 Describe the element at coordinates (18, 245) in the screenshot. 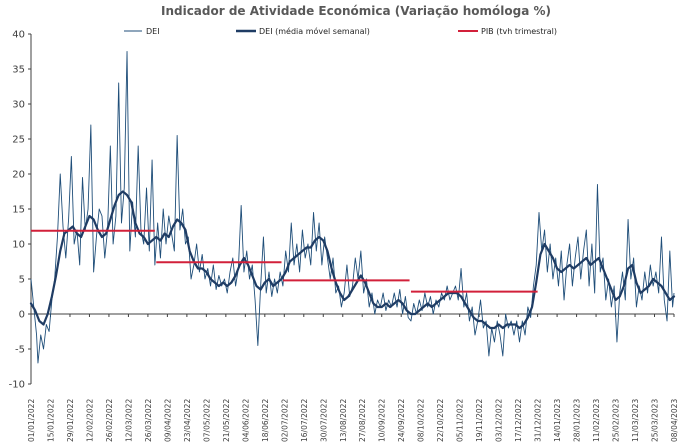

I see `y-tick-label: 10` at that location.